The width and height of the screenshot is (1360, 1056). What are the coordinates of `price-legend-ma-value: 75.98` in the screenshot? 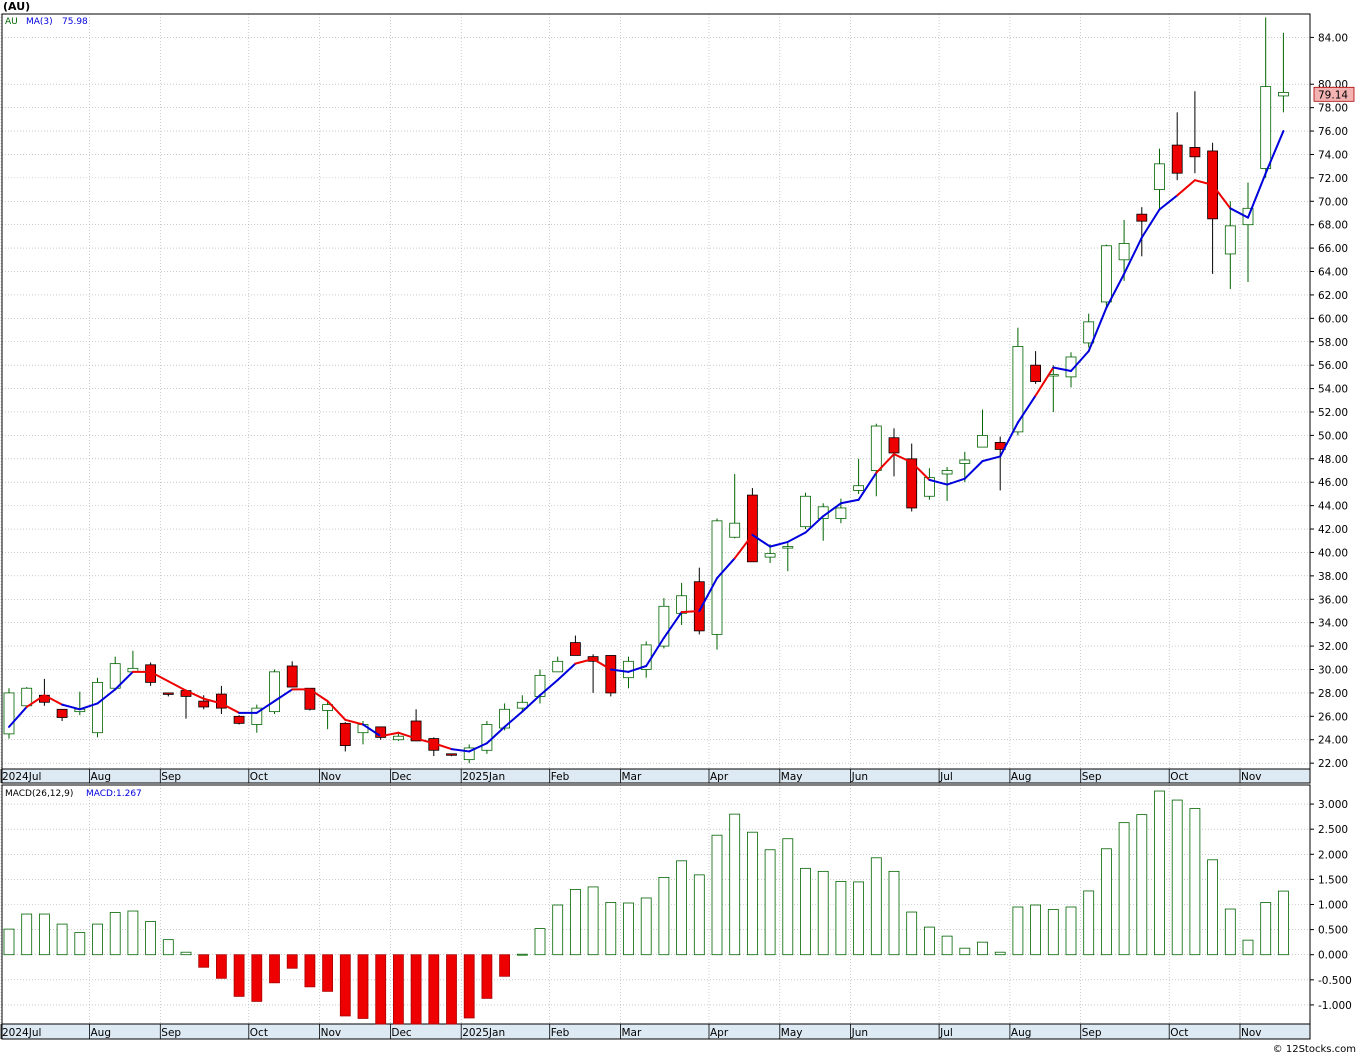 It's located at (75, 22).